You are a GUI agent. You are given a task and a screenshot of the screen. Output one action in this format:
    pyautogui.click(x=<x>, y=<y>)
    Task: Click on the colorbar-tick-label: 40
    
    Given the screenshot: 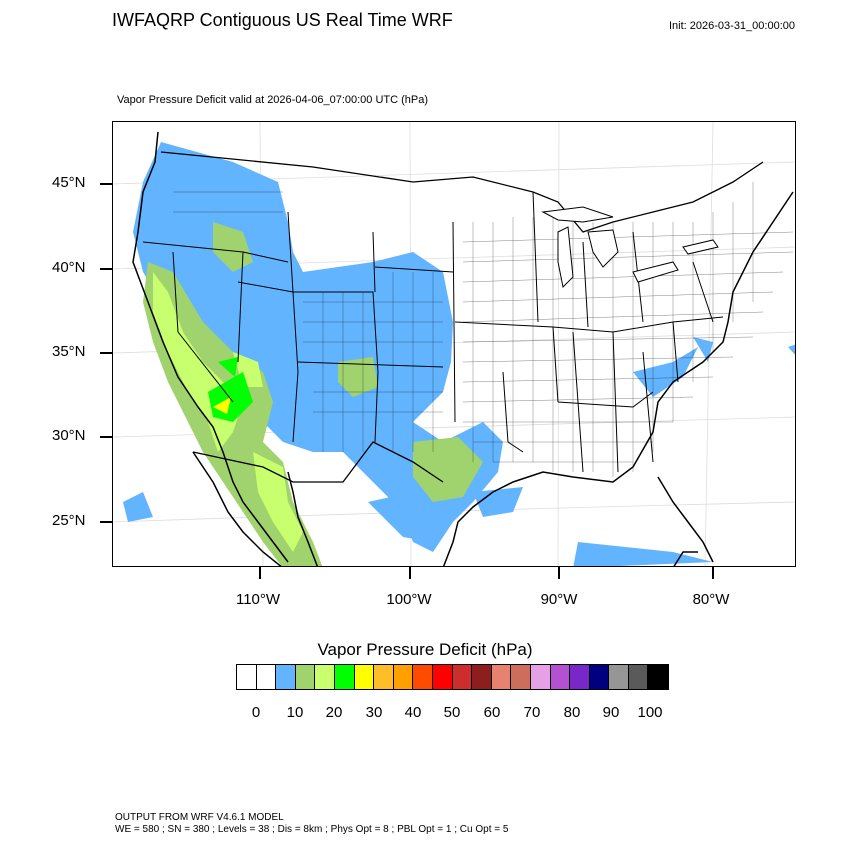 What is the action you would take?
    pyautogui.click(x=413, y=712)
    